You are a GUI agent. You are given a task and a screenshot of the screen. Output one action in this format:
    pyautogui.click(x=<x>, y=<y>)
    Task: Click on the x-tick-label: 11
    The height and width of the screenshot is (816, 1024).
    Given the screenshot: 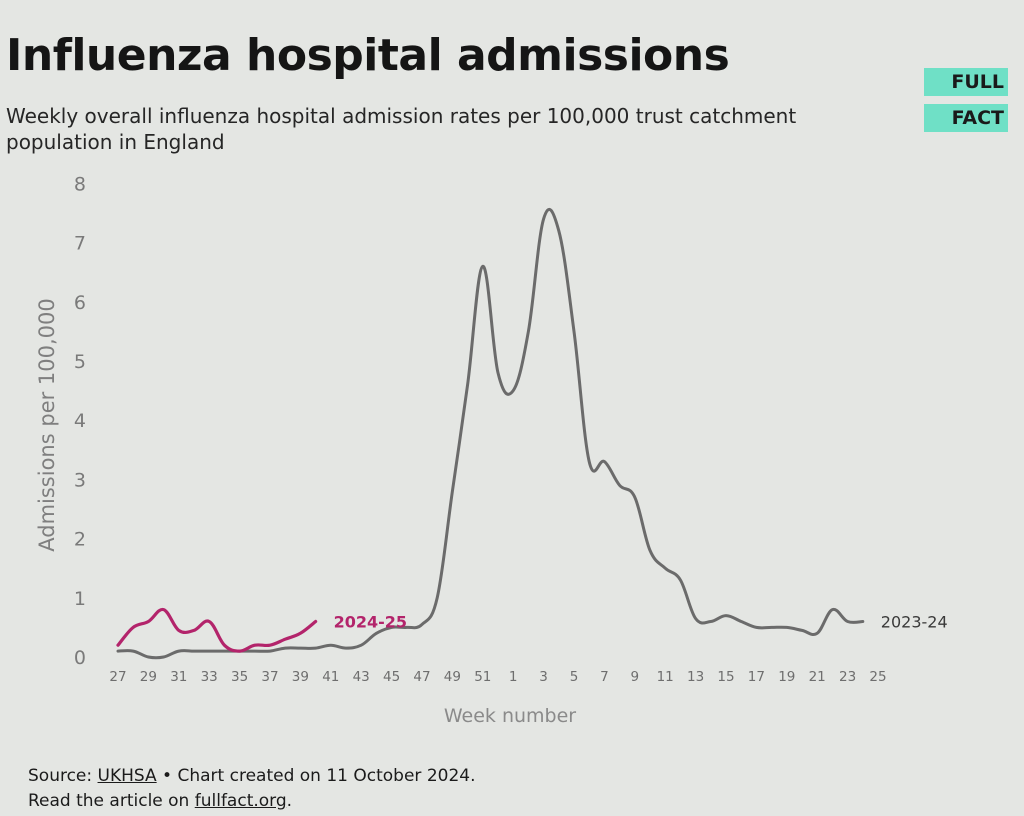 What is the action you would take?
    pyautogui.click(x=665, y=677)
    